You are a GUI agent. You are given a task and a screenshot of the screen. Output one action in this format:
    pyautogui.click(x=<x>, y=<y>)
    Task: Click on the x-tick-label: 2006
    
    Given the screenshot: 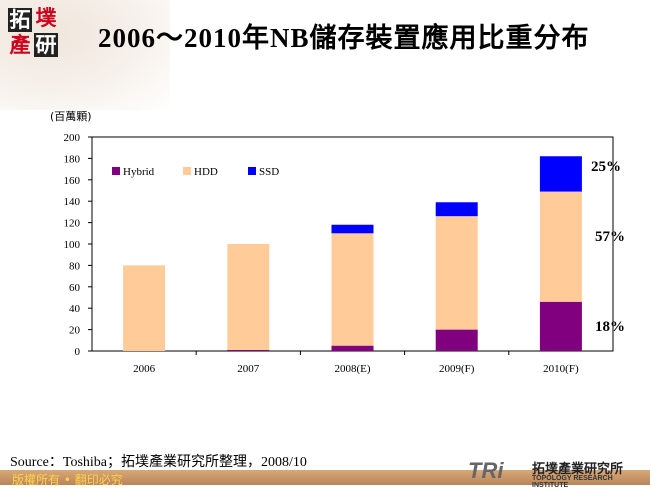 What is the action you would take?
    pyautogui.click(x=144, y=369)
    